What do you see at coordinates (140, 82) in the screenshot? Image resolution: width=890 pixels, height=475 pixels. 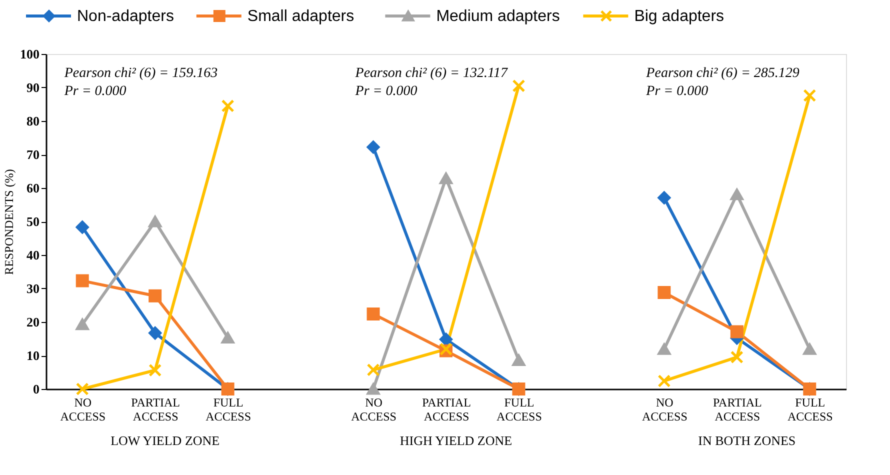 I see `annotation: Pearson chi² (6) = 159.163 Pr = 0.000` at bounding box center [140, 82].